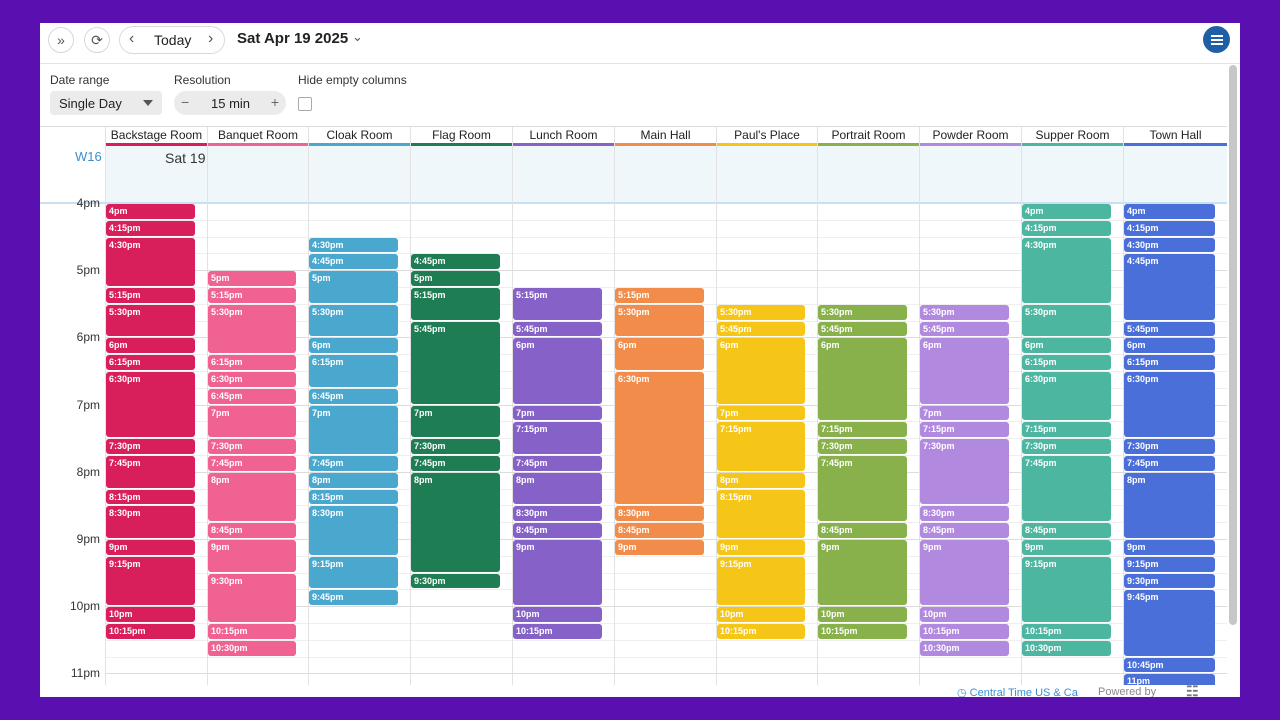 The width and height of the screenshot is (1280, 720). Describe the element at coordinates (1017, 691) in the screenshot. I see `timezone-link: ◷ Central Time US & Ca` at that location.